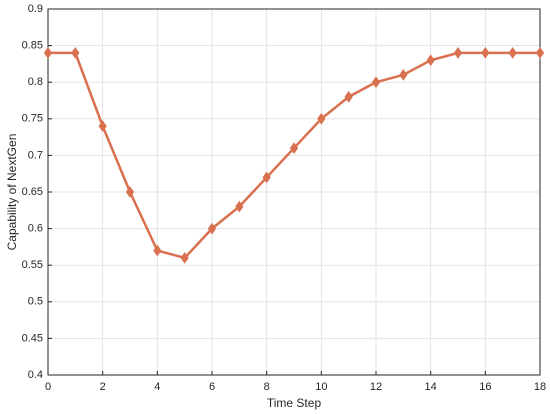 Image resolution: width=550 pixels, height=414 pixels. What do you see at coordinates (32, 338) in the screenshot?
I see `y-tick-label: 0.45` at bounding box center [32, 338].